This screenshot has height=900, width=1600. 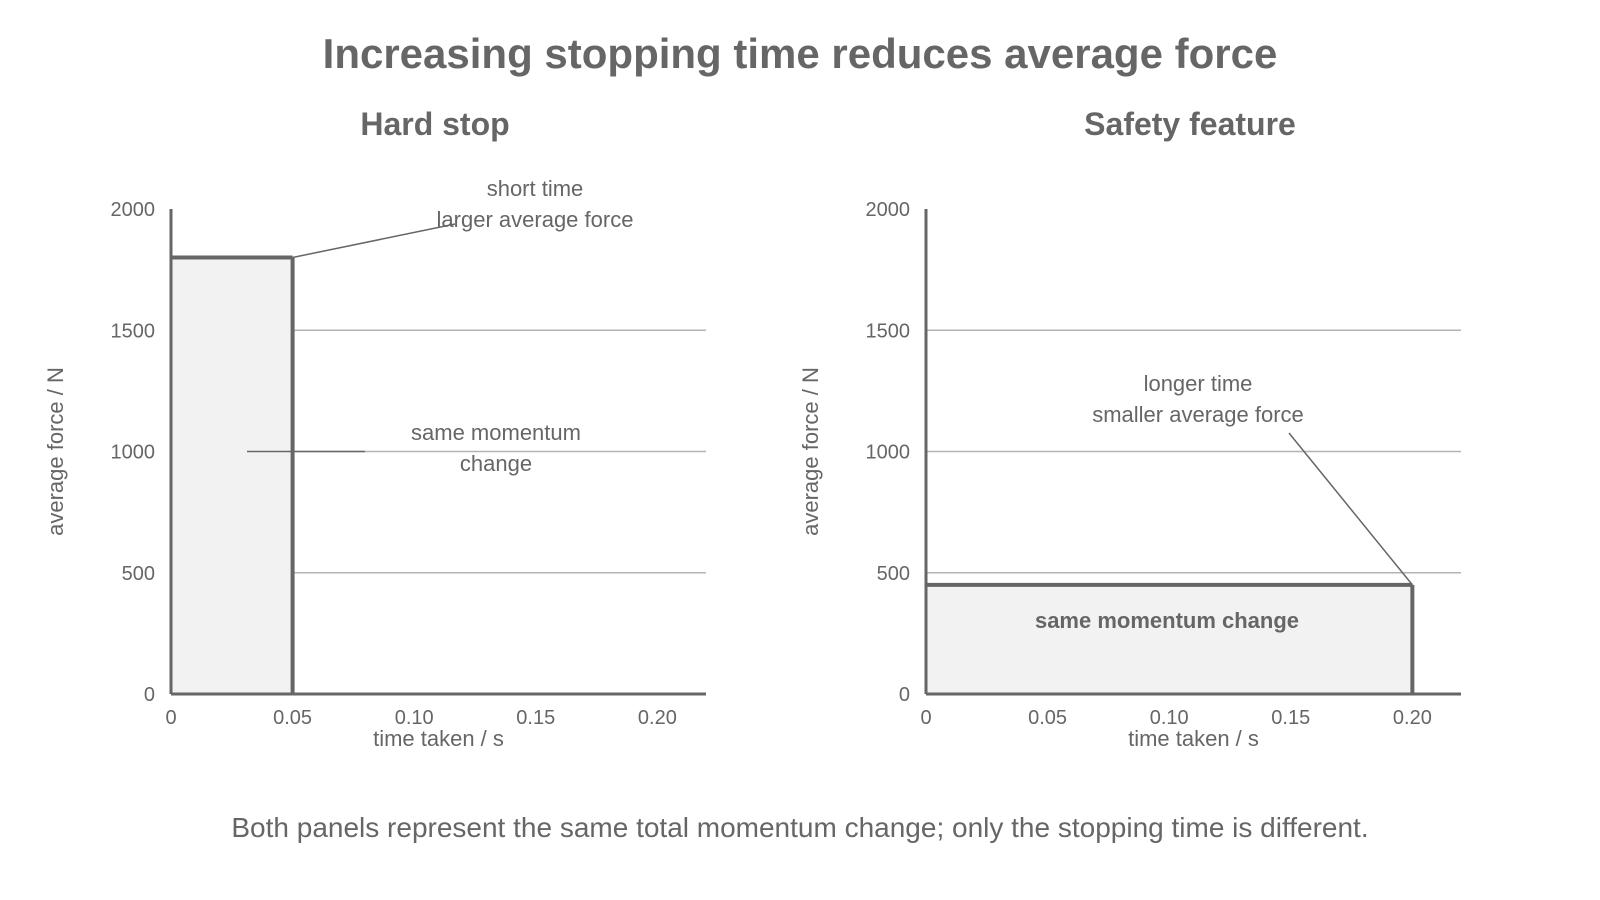 What do you see at coordinates (1047, 718) in the screenshot?
I see `safety-feature-x-tick-label: 0.05` at bounding box center [1047, 718].